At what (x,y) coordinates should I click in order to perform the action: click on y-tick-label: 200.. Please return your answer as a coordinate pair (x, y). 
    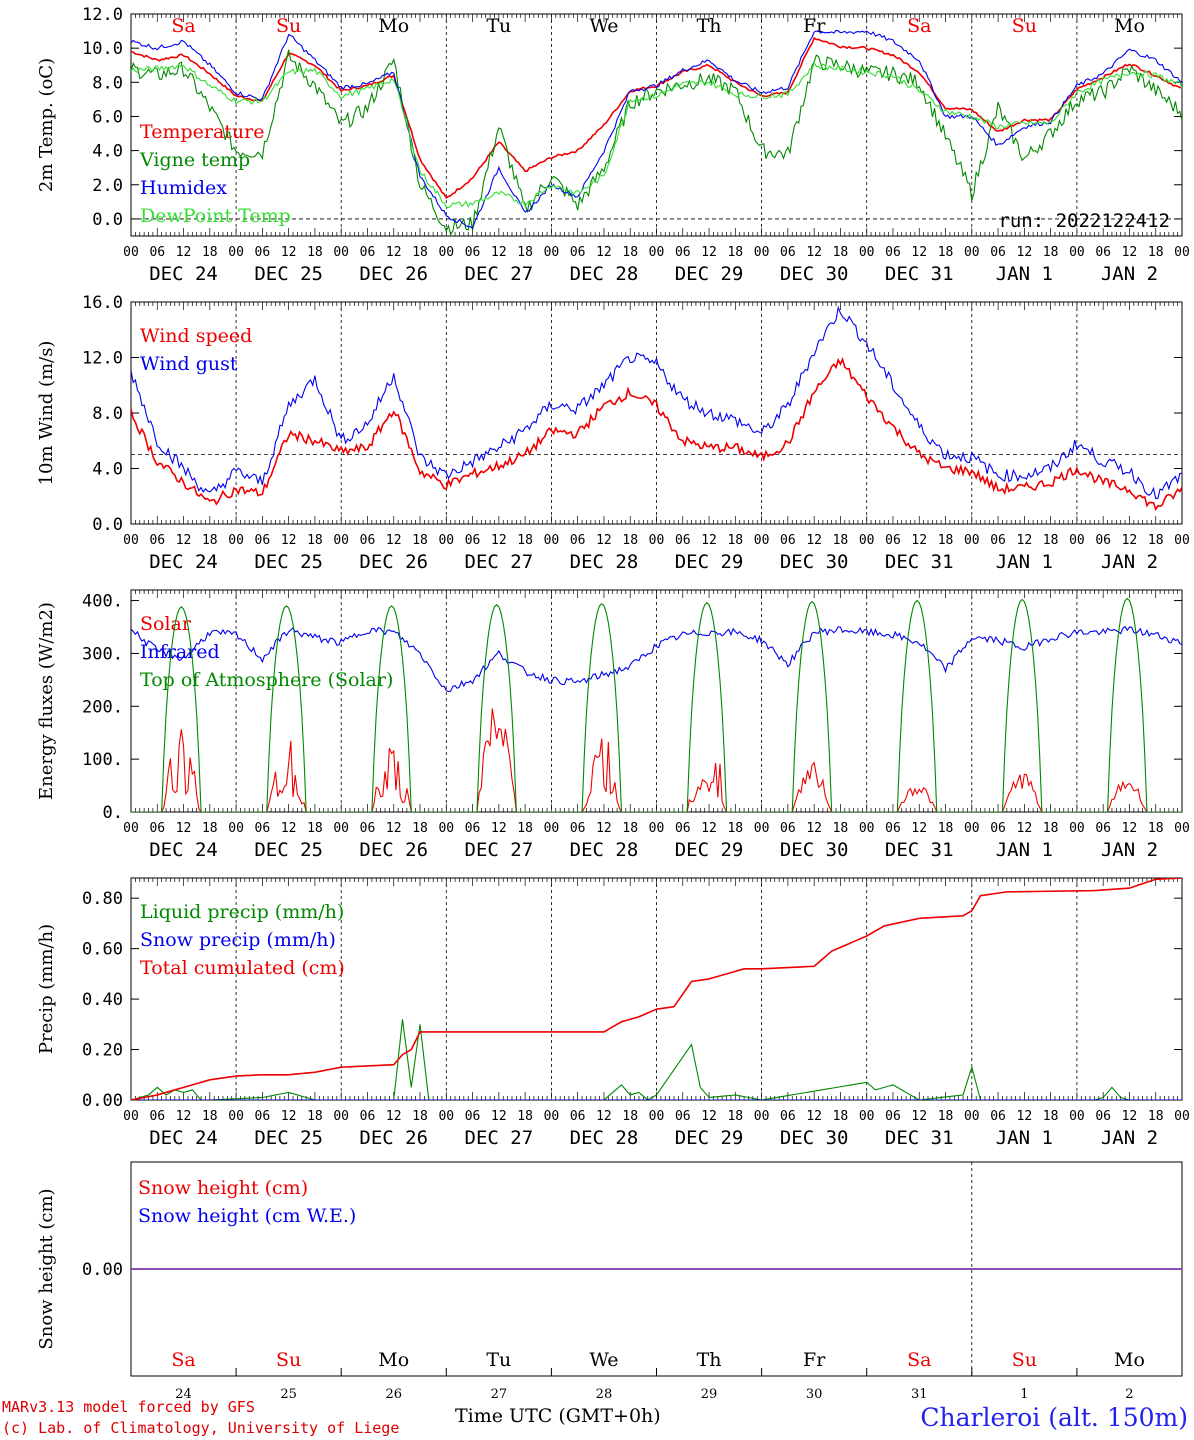
    Looking at the image, I should click on (102, 707).